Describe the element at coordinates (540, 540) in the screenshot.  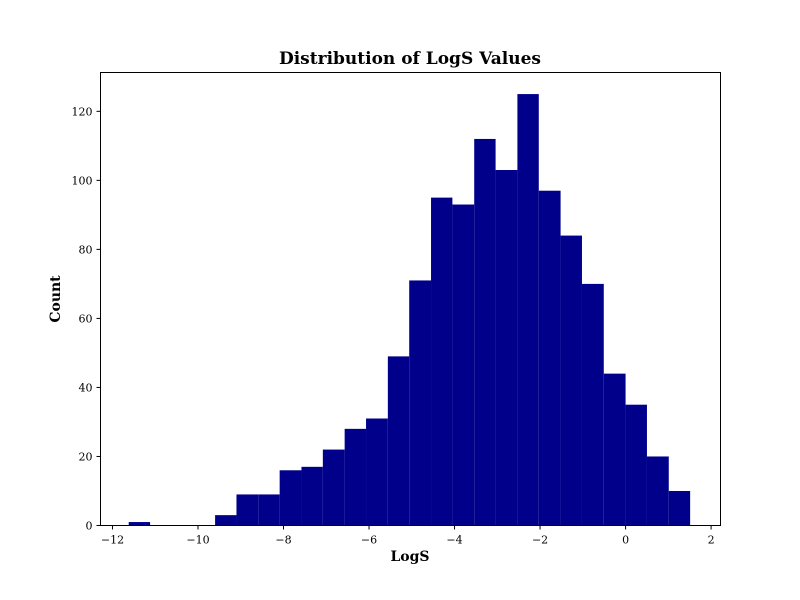
I see `x-tick-label: −2` at that location.